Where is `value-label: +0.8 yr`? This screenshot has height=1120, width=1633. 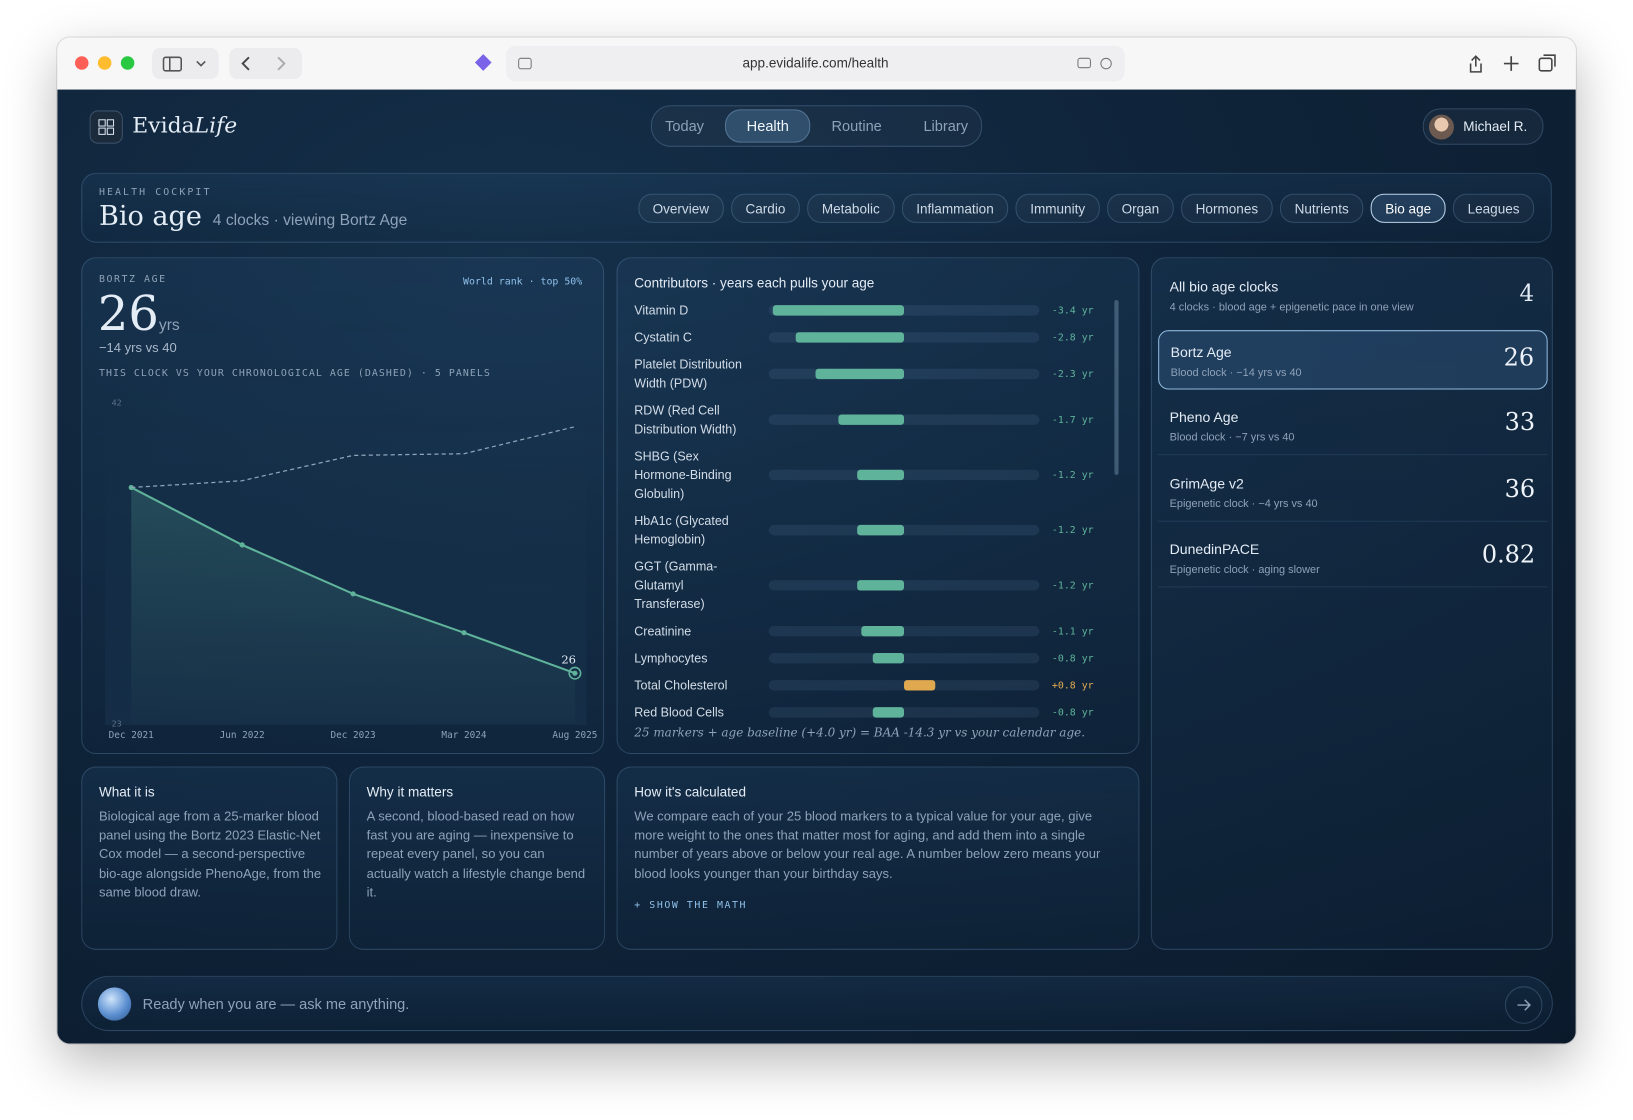
value-label: +0.8 yr is located at coordinates (1072, 685).